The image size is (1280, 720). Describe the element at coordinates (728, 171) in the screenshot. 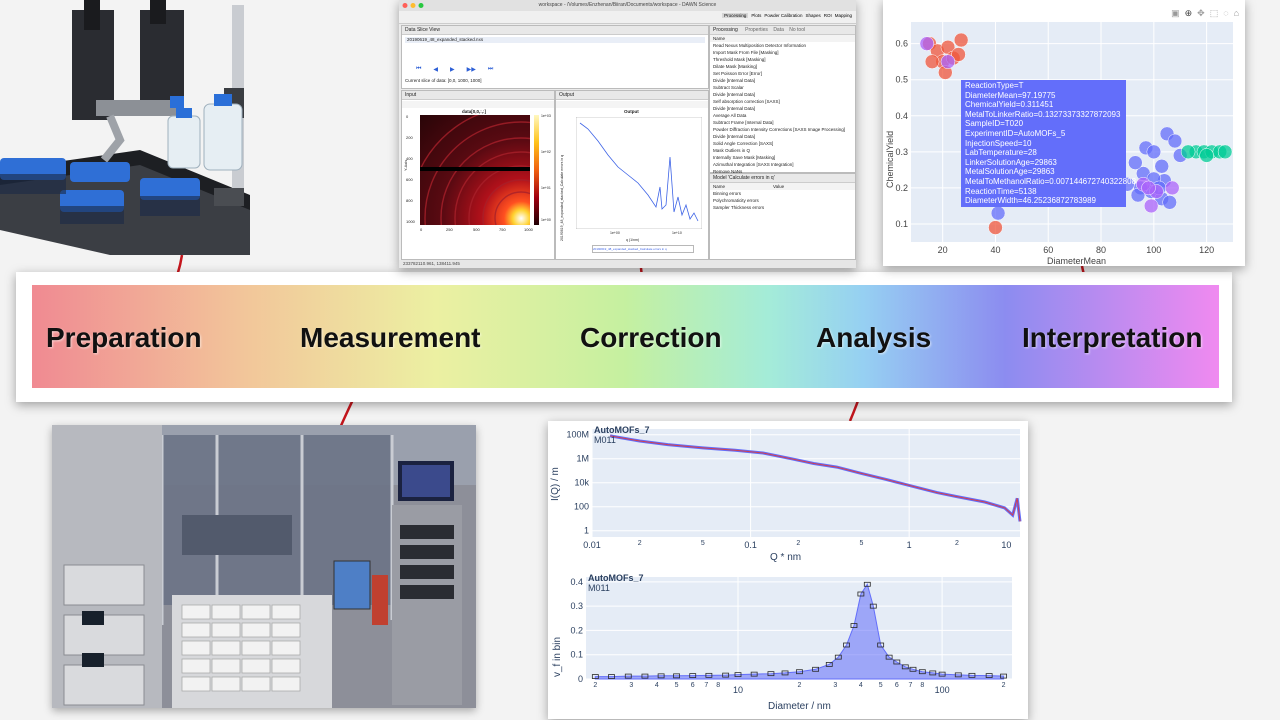

I see `processing-item: Remove NaNs` at that location.